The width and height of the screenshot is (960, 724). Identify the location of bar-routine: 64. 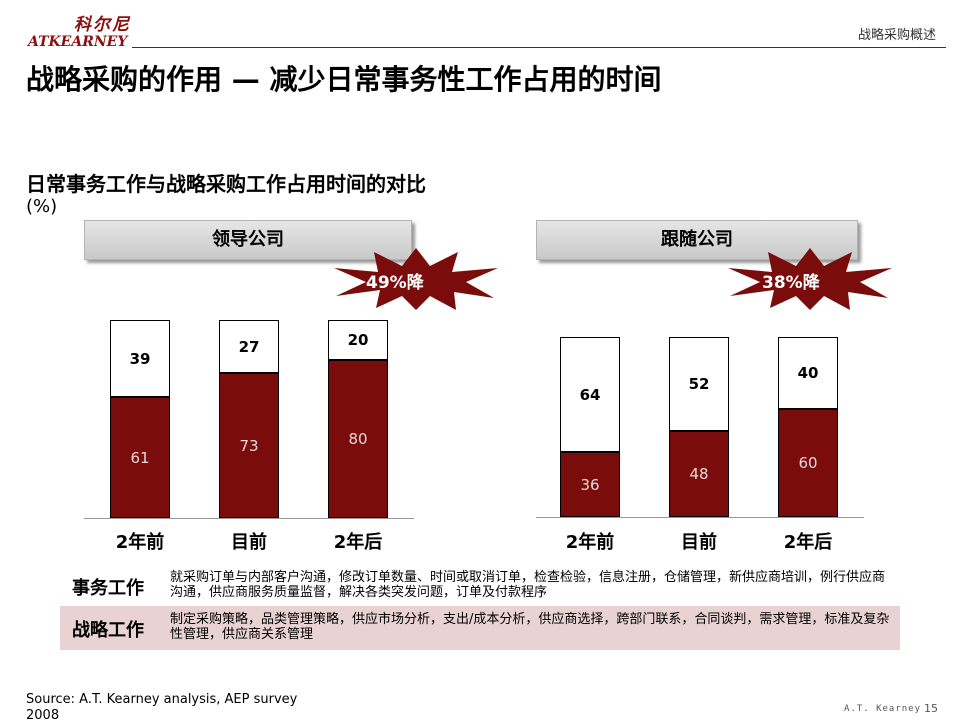
(590, 395).